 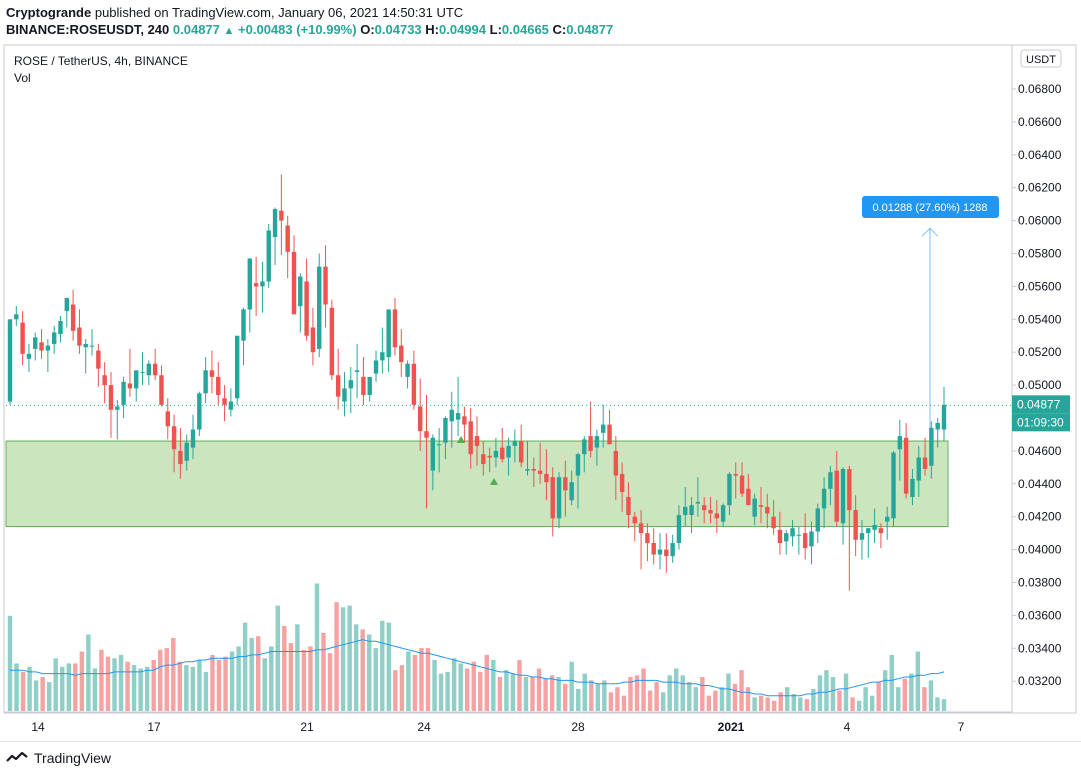 I want to click on high-value: 0.04994, so click(x=462, y=29).